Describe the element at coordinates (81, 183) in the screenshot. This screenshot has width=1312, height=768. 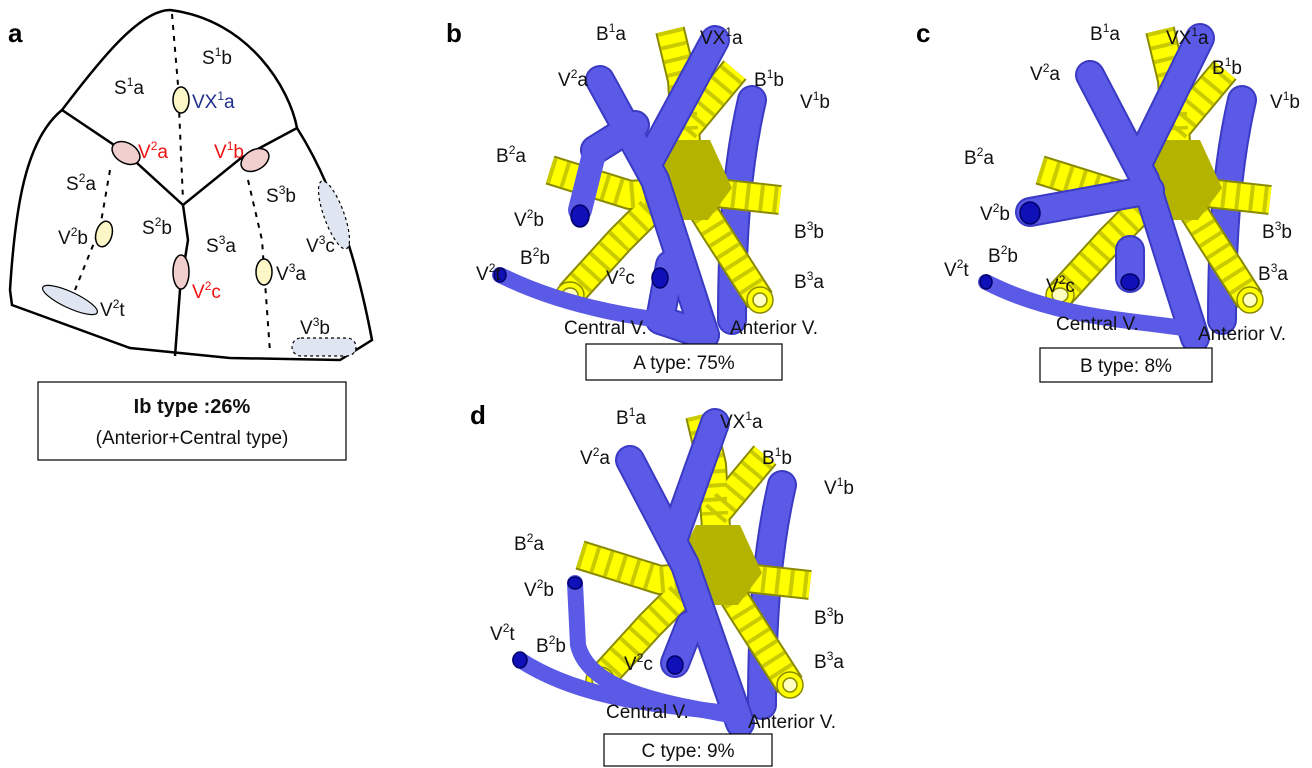
I see `label-s2a: S2a` at that location.